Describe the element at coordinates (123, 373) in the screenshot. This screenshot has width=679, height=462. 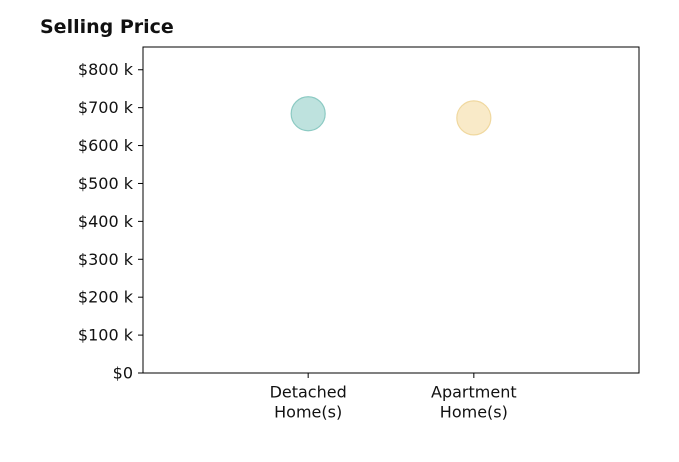
I see `y-tick-label: $0` at that location.